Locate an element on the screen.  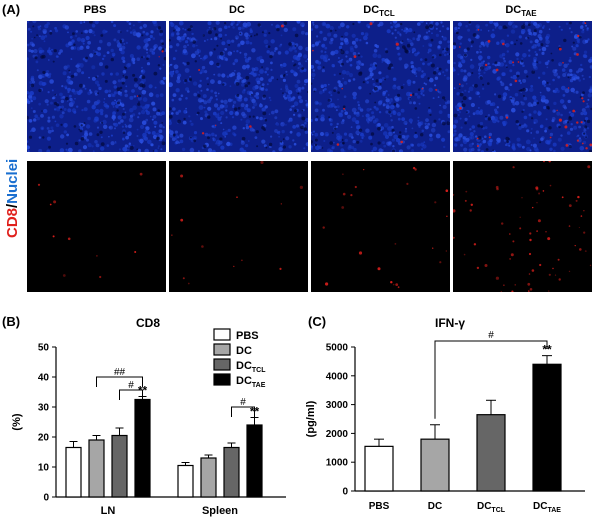
significance-label: ## is located at coordinates (120, 372).